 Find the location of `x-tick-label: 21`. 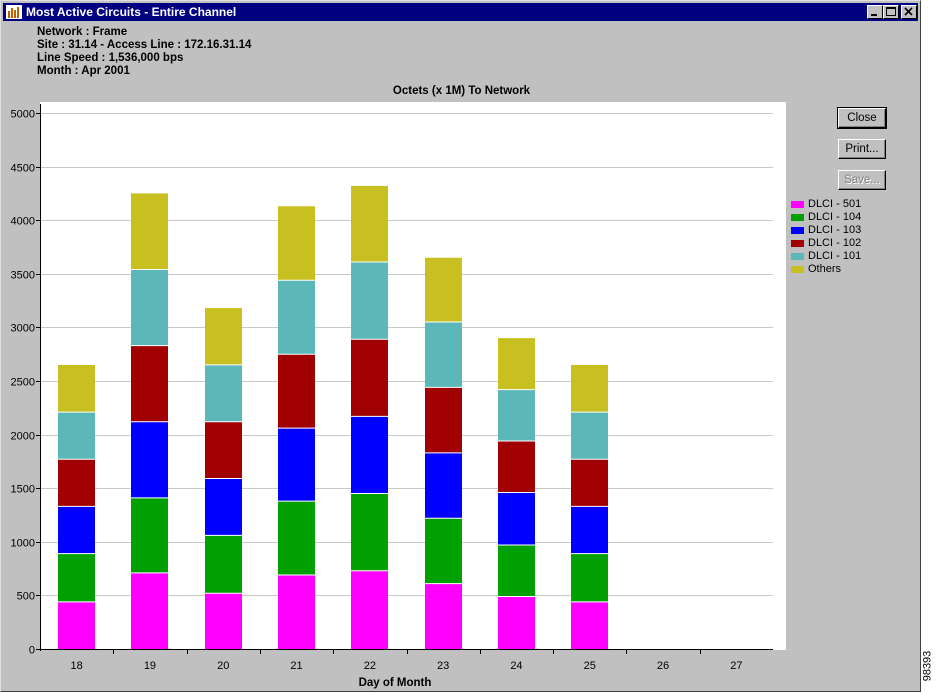

x-tick-label: 21 is located at coordinates (296, 666).